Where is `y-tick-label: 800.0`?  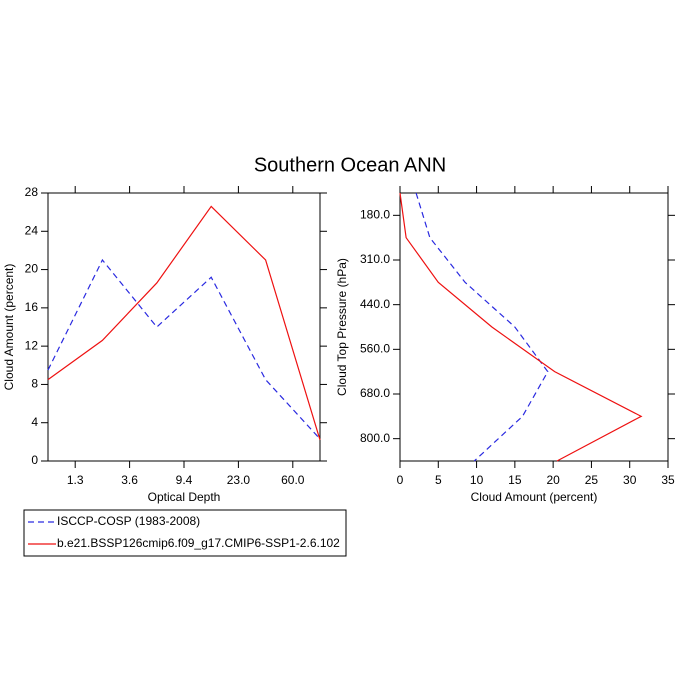 y-tick-label: 800.0 is located at coordinates (375, 438).